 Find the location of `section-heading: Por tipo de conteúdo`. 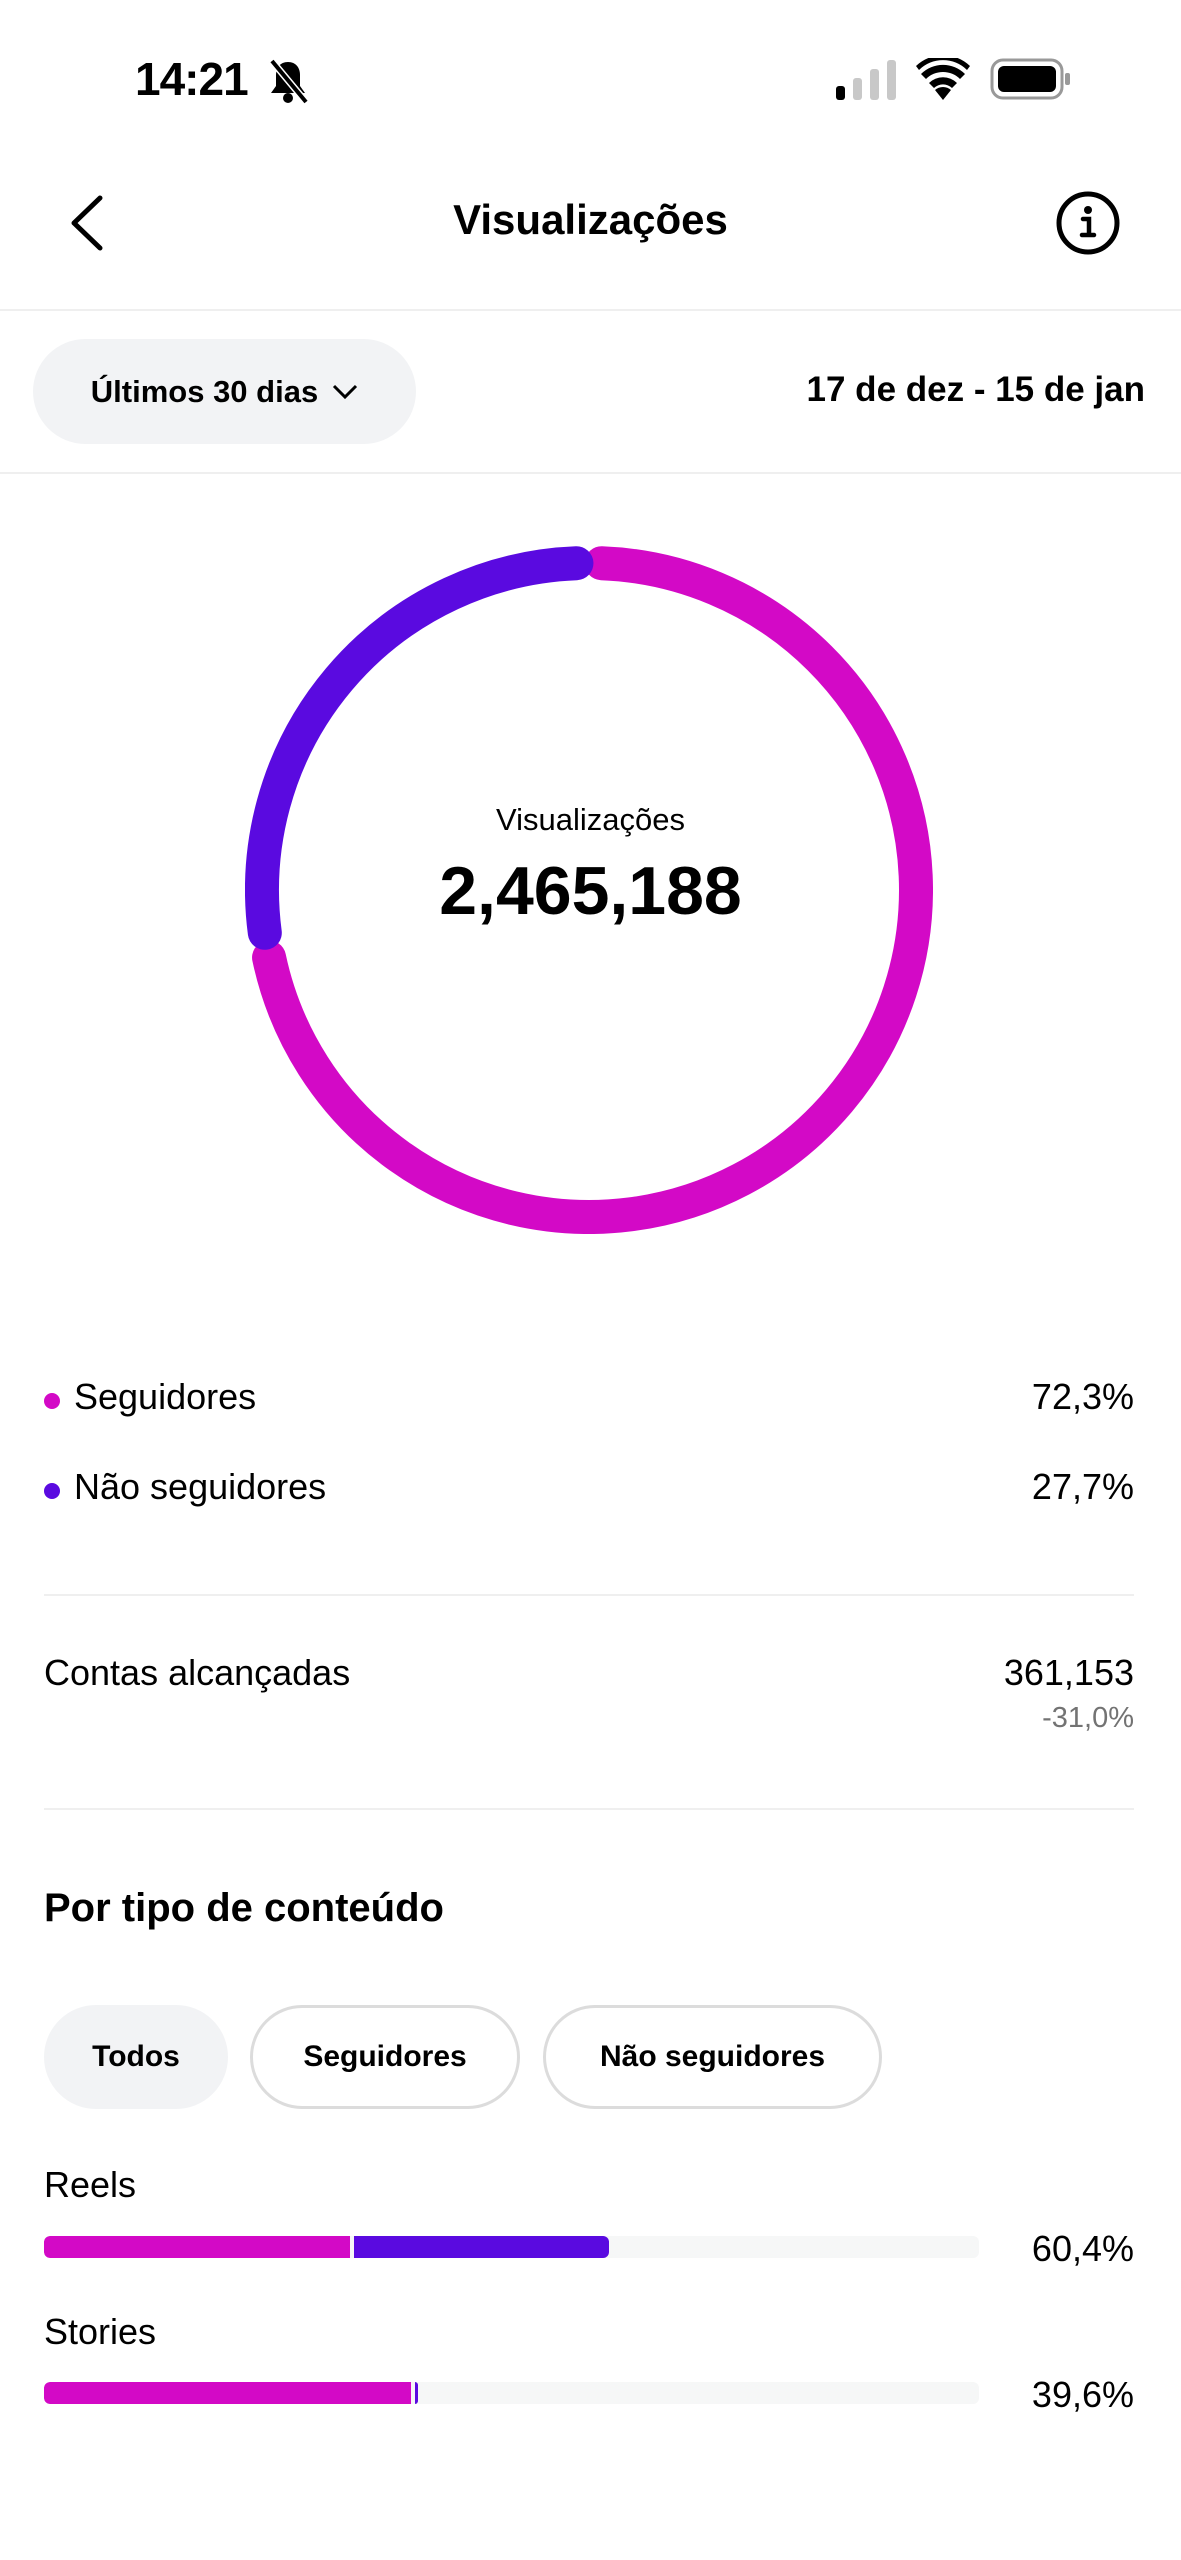

section-heading: Por tipo de conteúdo is located at coordinates (244, 1908).